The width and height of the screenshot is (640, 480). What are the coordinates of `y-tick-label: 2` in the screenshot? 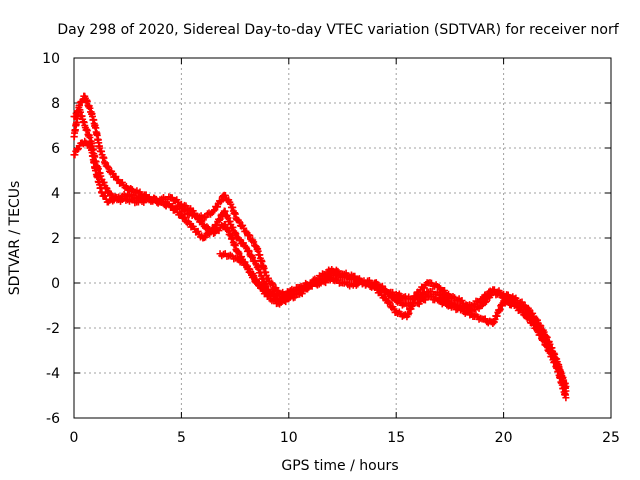 It's located at (55, 239).